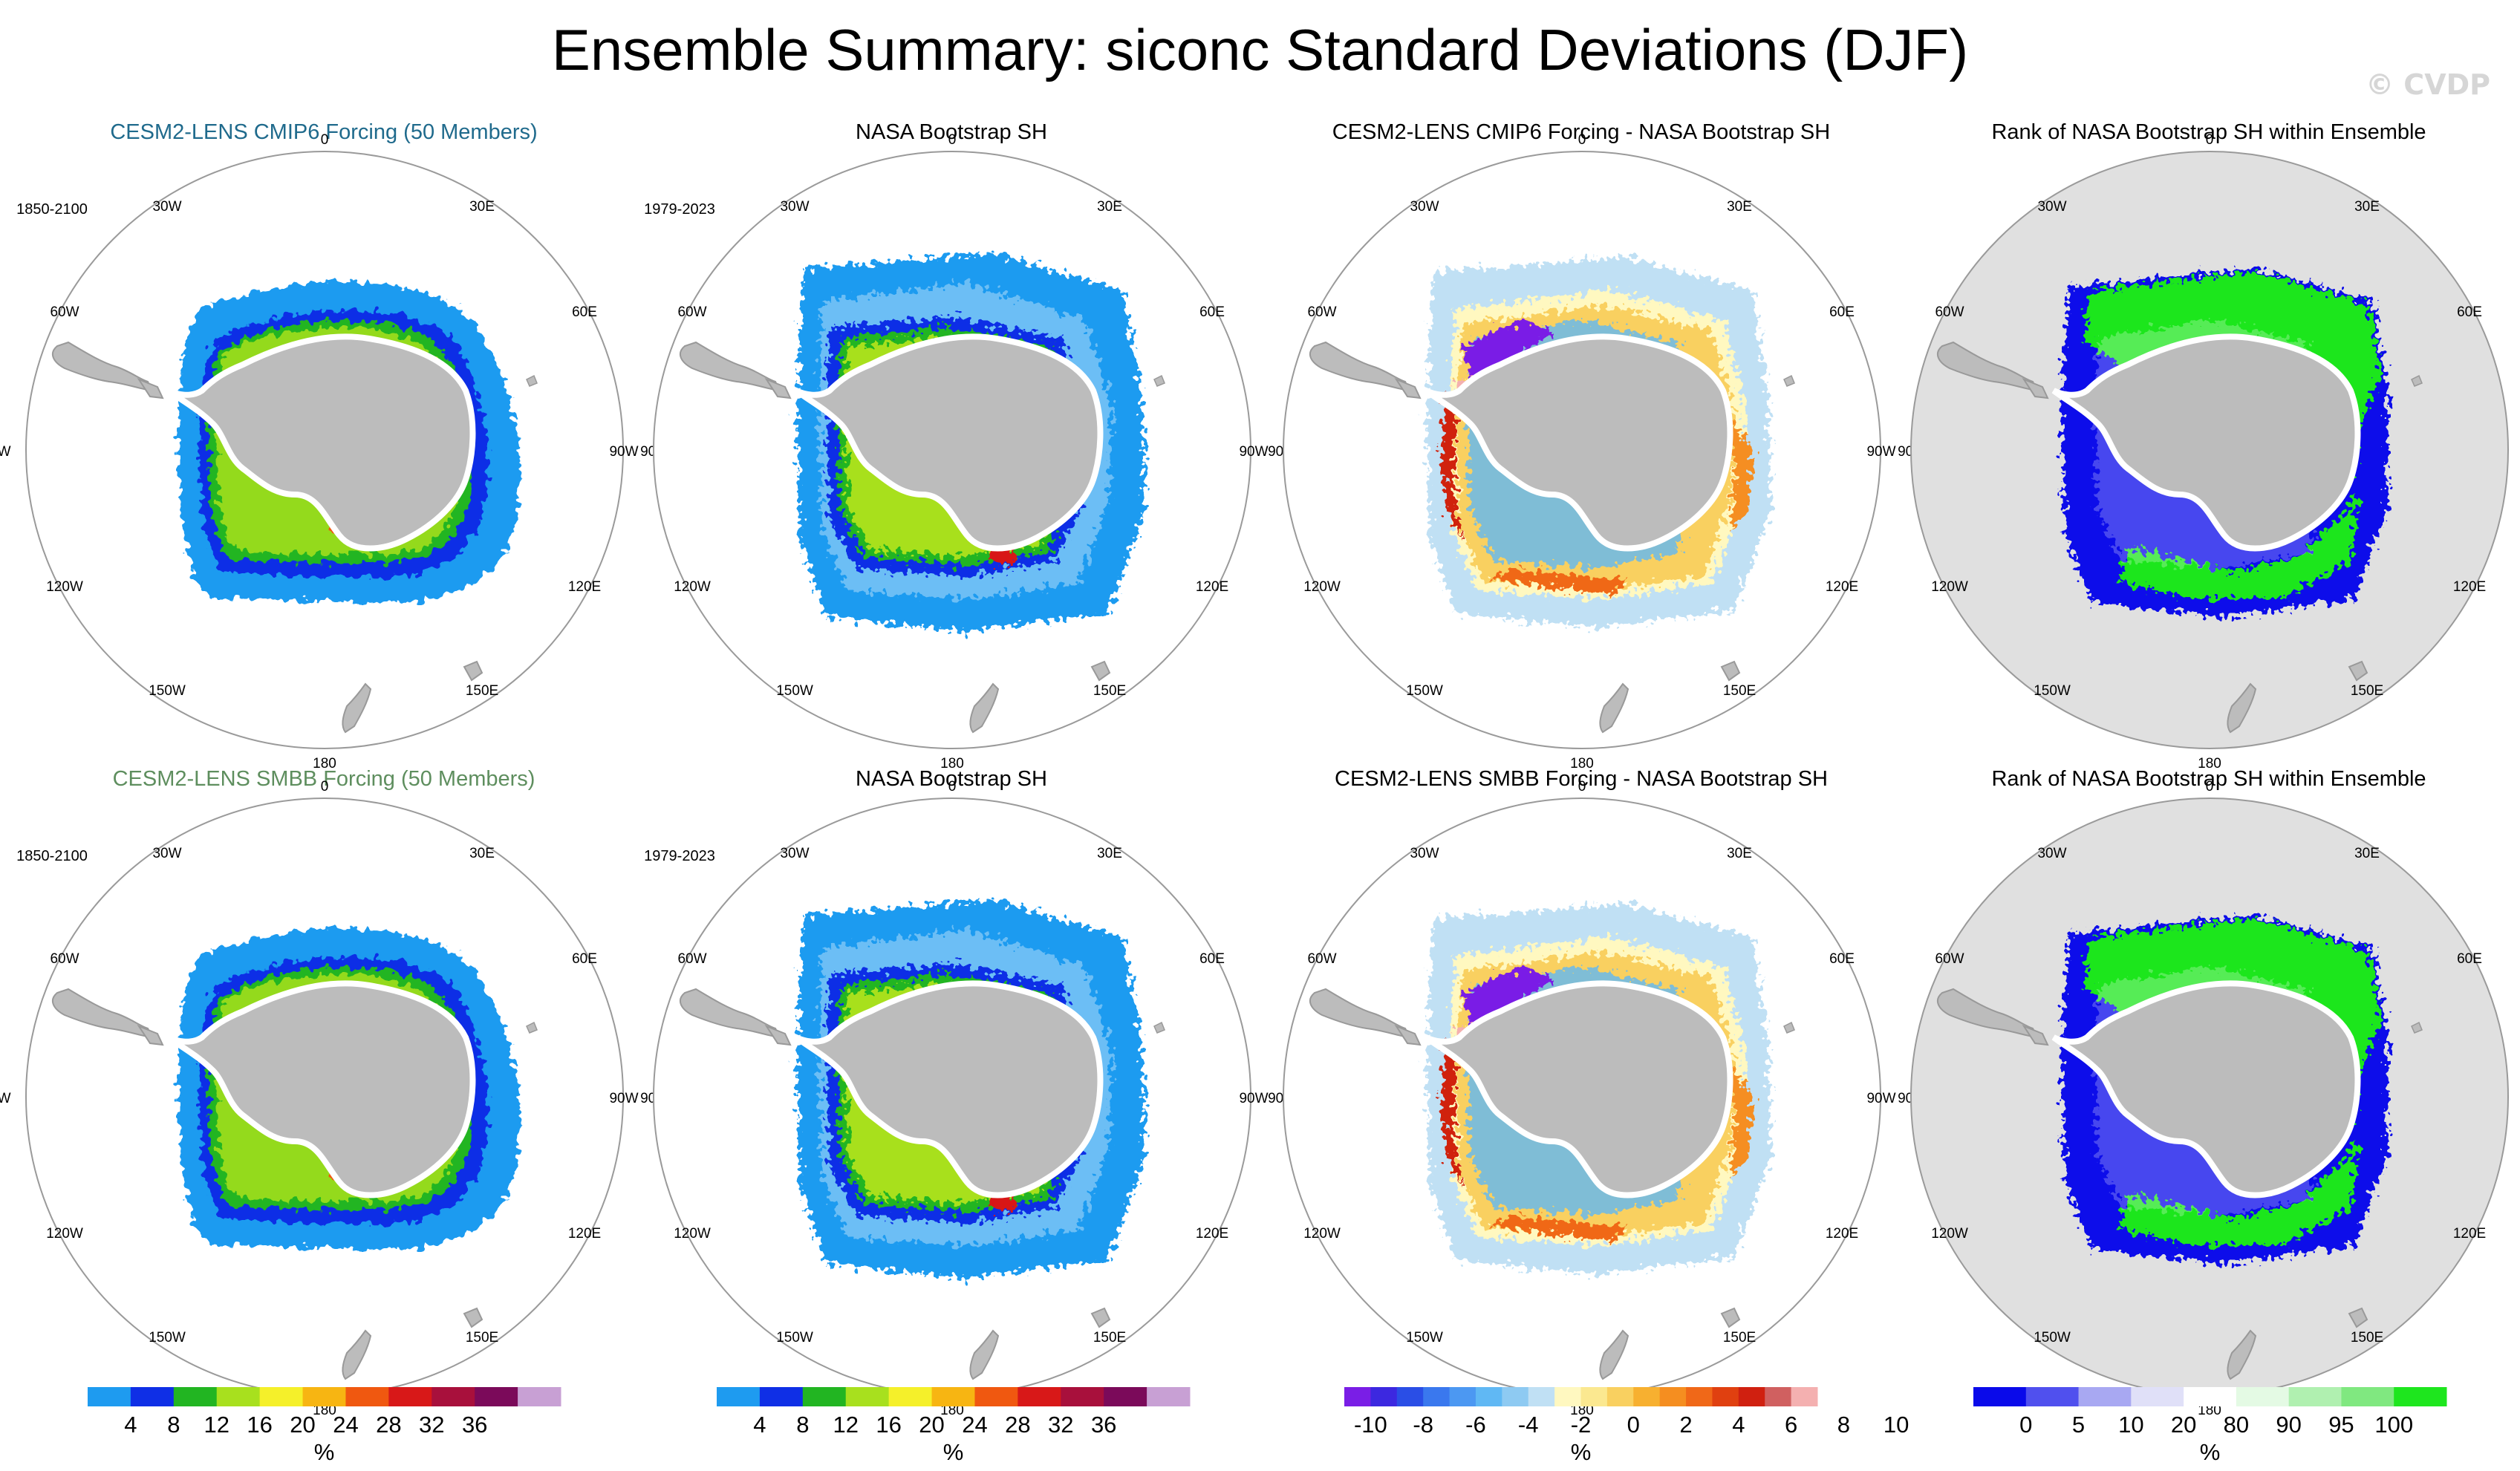 Image resolution: width=2520 pixels, height=1471 pixels. What do you see at coordinates (889, 1425) in the screenshot?
I see `colorbar-tick-label: 16` at bounding box center [889, 1425].